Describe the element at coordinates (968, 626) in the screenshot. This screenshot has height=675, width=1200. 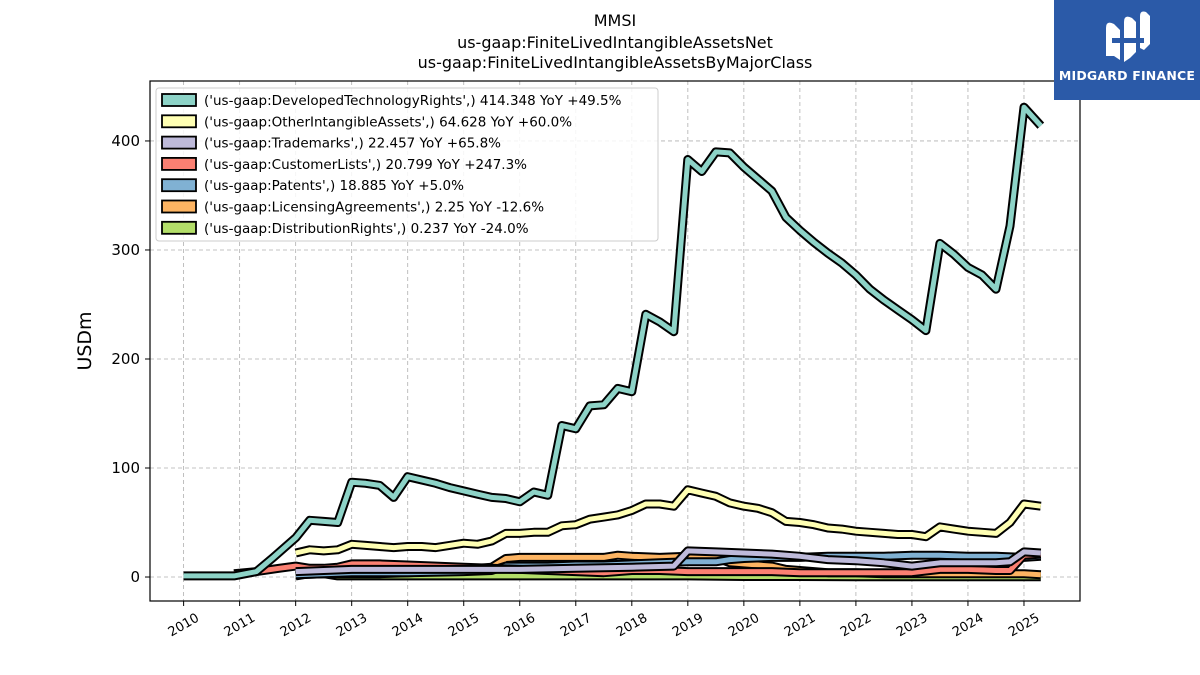
I see `x-tick-label: 2024` at that location.